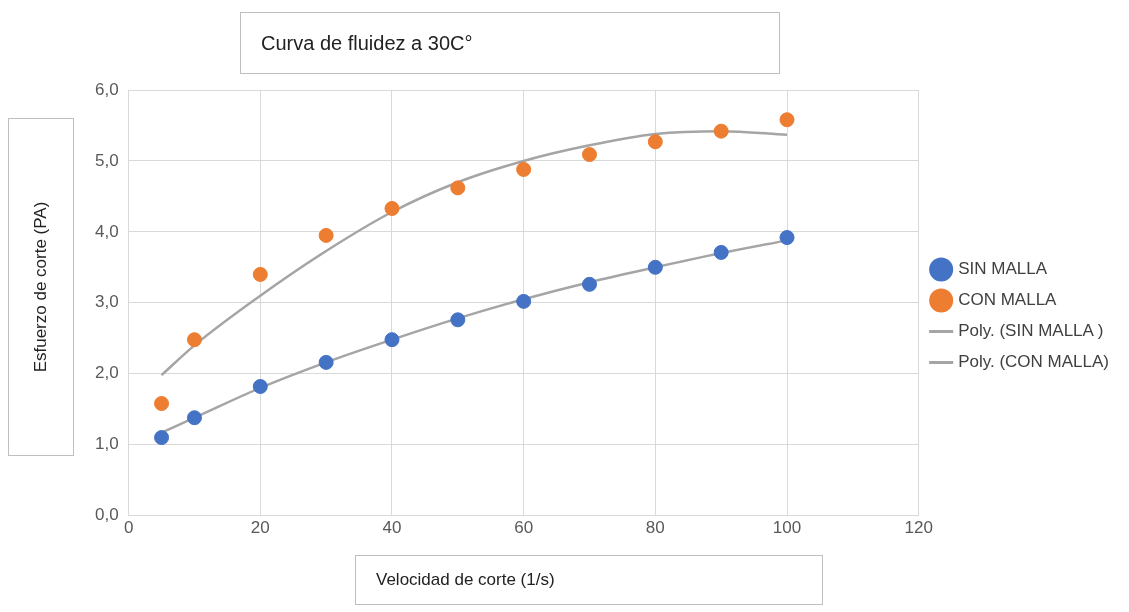 Image resolution: width=1129 pixels, height=612 pixels. Describe the element at coordinates (128, 528) in the screenshot. I see `x-tick-label: 0` at that location.